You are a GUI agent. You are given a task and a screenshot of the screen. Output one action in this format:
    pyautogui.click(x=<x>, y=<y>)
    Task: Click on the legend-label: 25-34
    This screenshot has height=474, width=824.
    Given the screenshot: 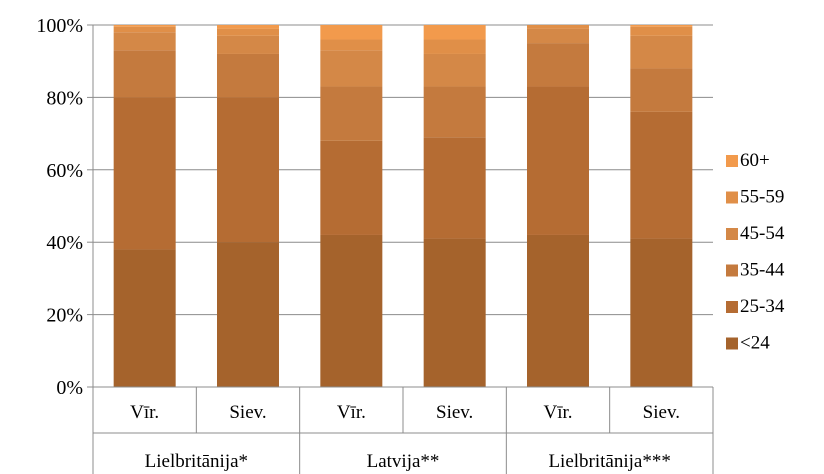 What is the action you would take?
    pyautogui.click(x=762, y=306)
    